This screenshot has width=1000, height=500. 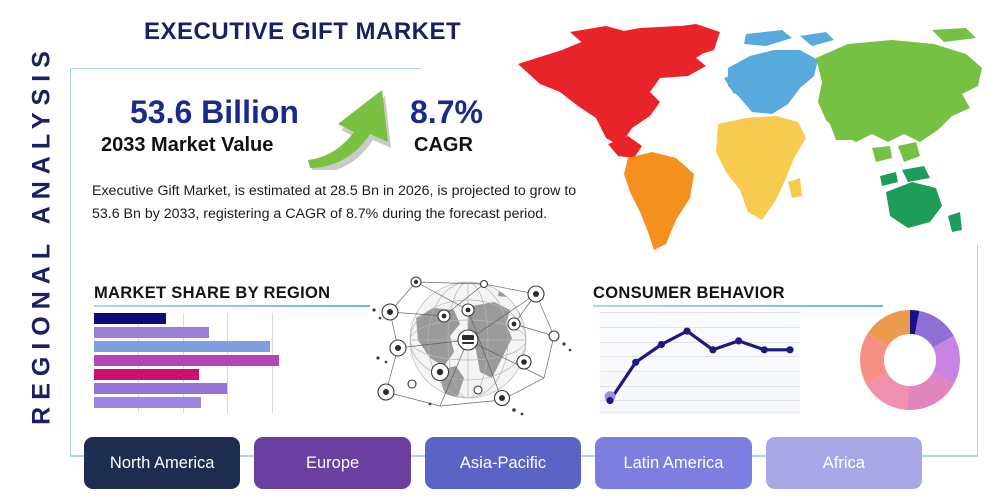 I want to click on cagr-number: 8.7%, so click(x=446, y=112).